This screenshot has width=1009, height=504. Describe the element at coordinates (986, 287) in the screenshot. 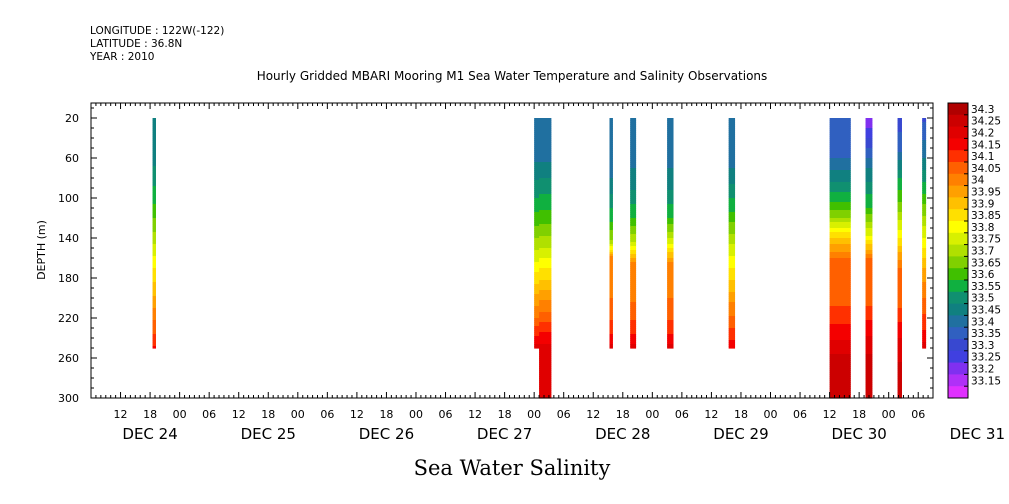

I see `colorbar-label: 33.55` at that location.